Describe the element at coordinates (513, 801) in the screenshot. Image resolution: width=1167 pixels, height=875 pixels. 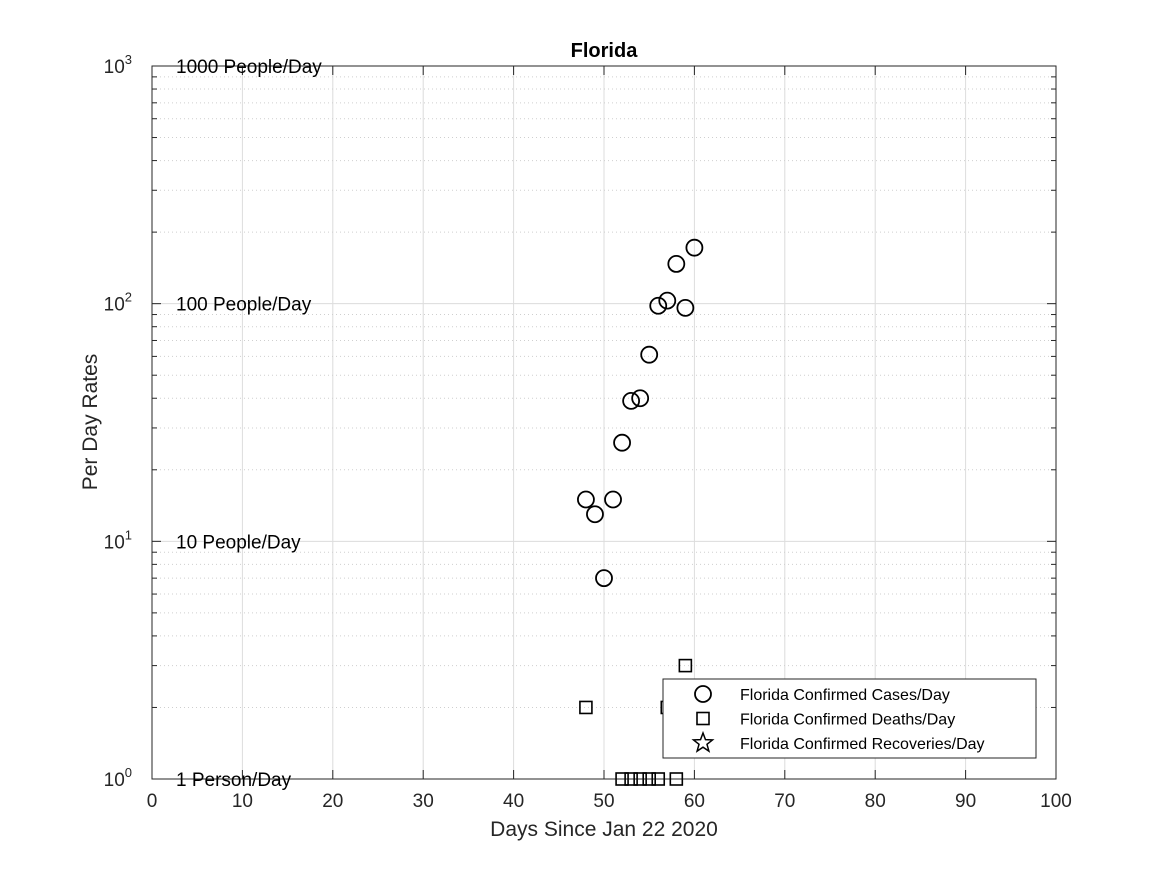
I see `x-tick-label: 40` at that location.